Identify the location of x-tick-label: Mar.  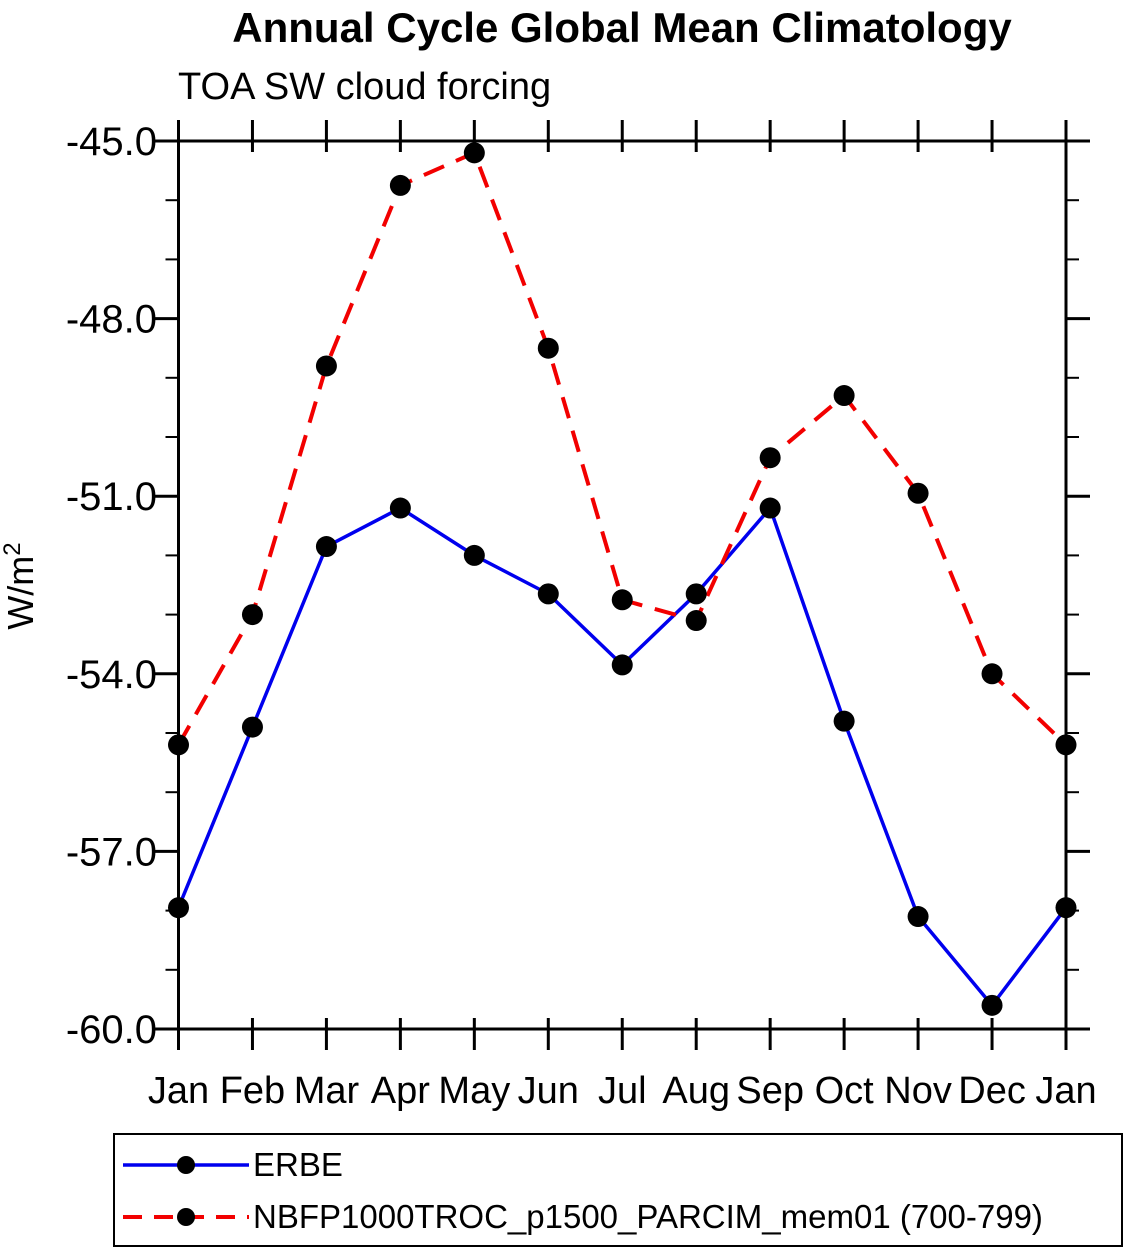
(327, 1091).